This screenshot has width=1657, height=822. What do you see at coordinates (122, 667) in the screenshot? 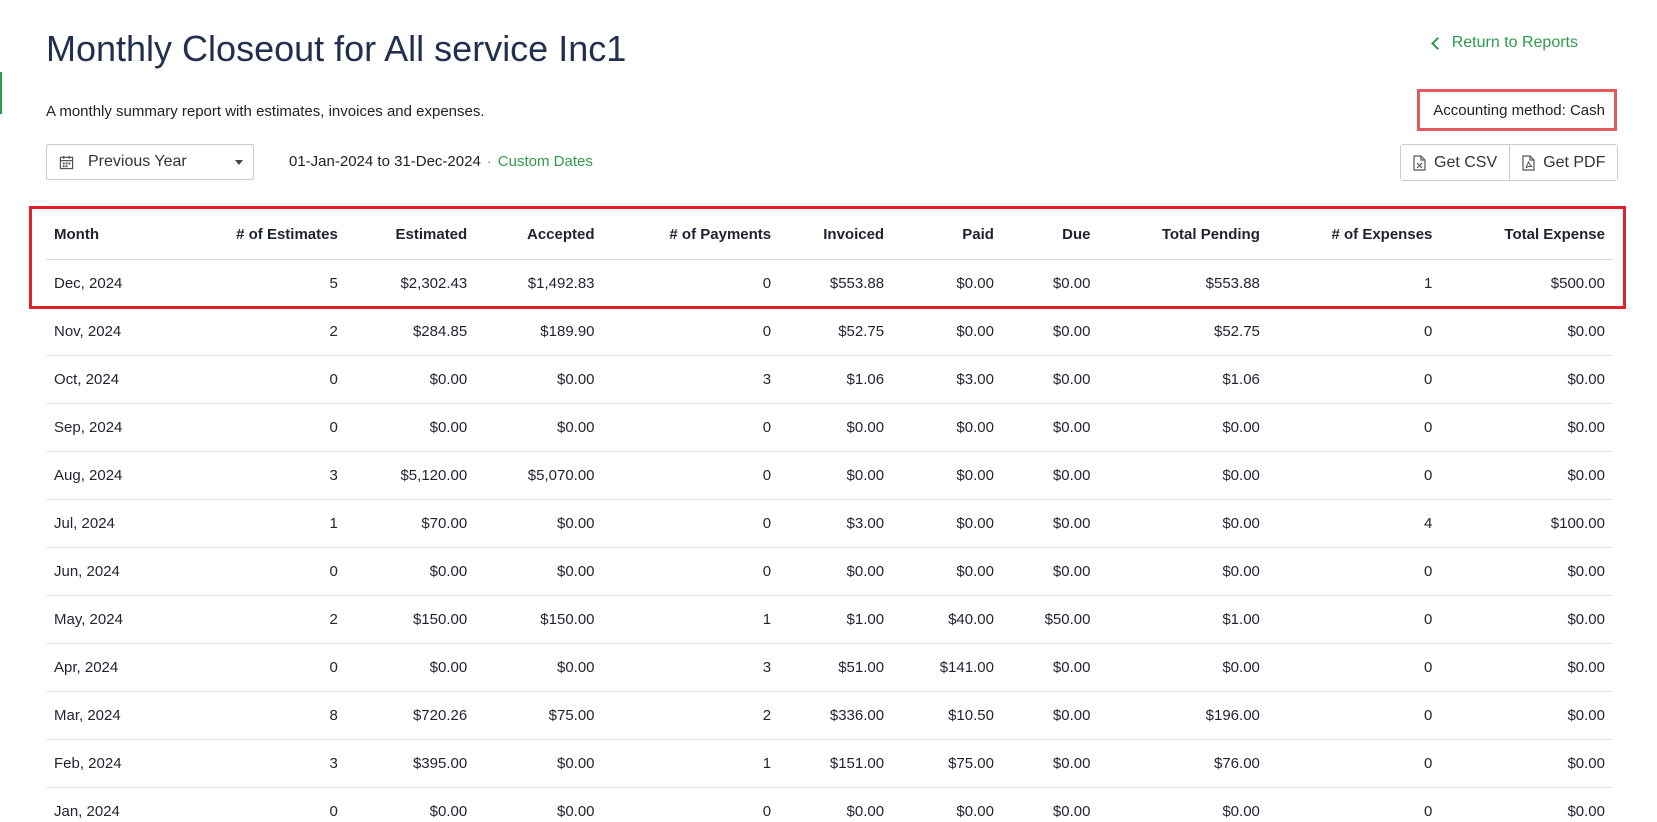
I see `cell-month: Apr, 2024` at bounding box center [122, 667].